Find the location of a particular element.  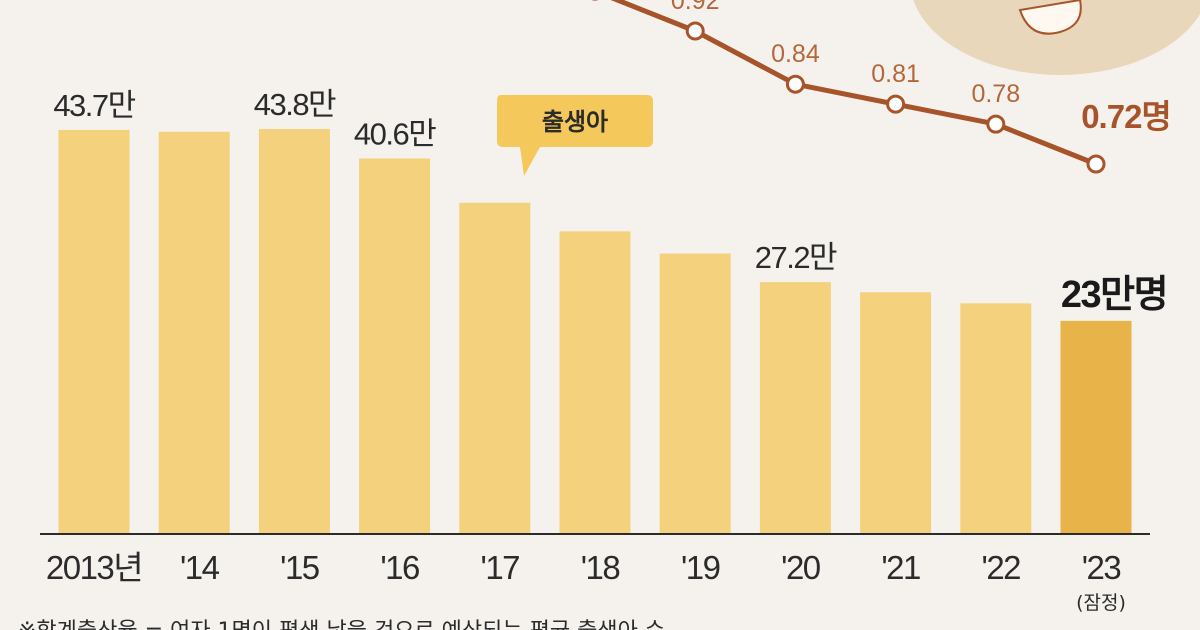

x-tick-label: '18 is located at coordinates (600, 567).